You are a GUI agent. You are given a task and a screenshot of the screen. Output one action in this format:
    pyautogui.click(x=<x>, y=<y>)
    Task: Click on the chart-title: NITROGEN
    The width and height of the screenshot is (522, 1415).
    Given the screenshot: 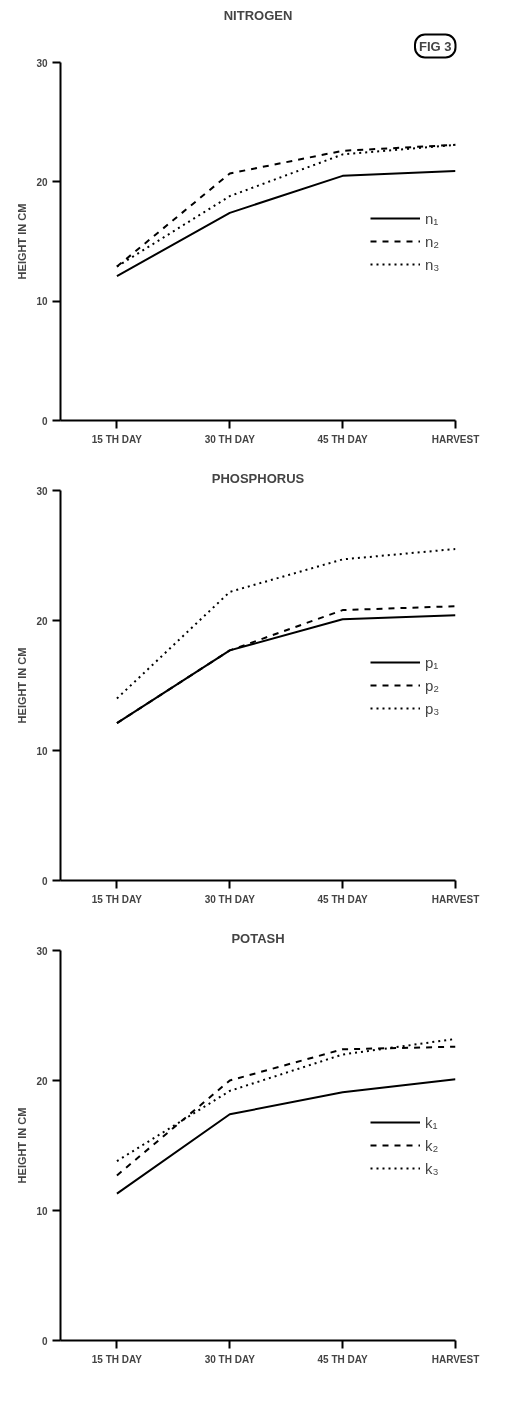 What is the action you would take?
    pyautogui.click(x=258, y=15)
    